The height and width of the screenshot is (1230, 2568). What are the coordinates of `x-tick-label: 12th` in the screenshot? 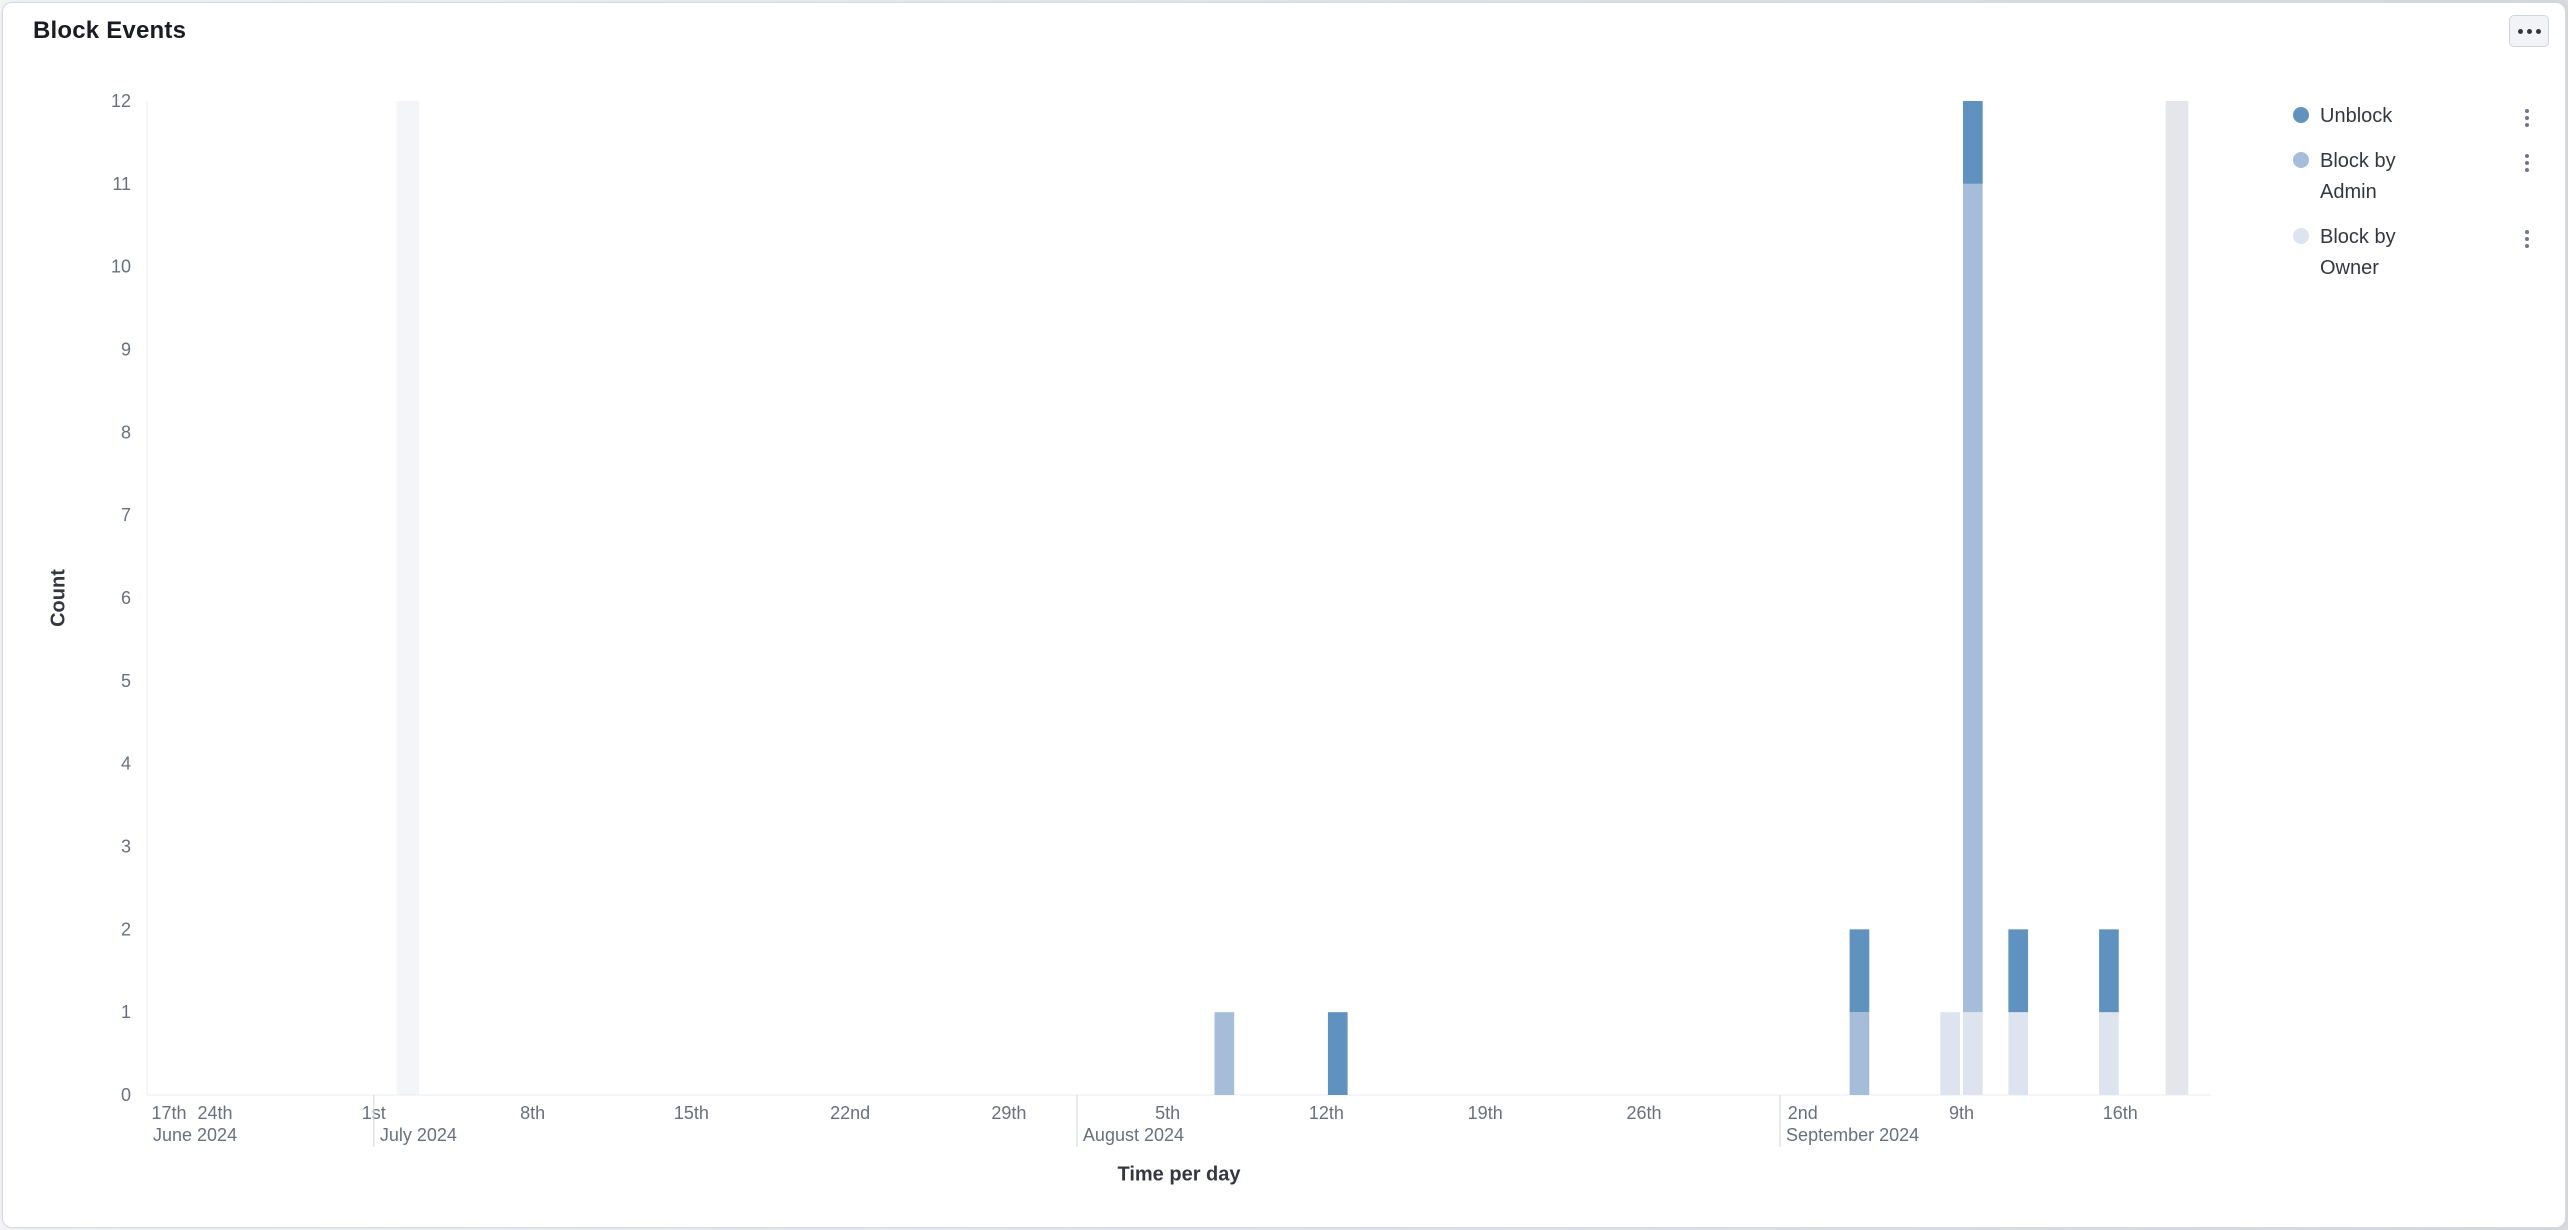 It's located at (1326, 1113).